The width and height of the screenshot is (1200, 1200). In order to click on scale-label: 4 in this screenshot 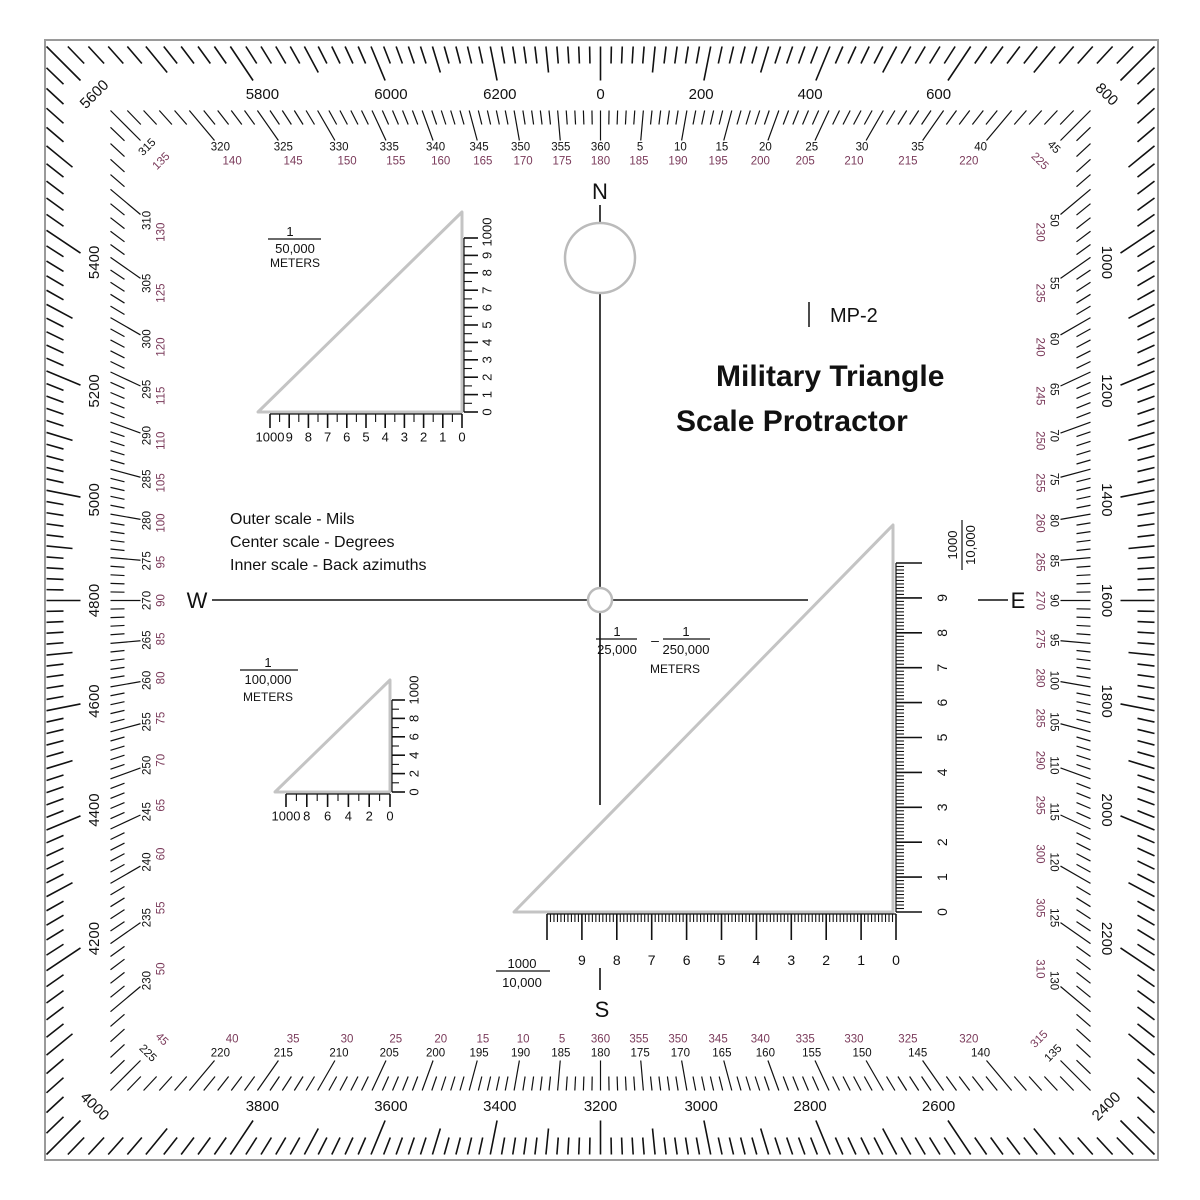, I will do `click(348, 816)`.